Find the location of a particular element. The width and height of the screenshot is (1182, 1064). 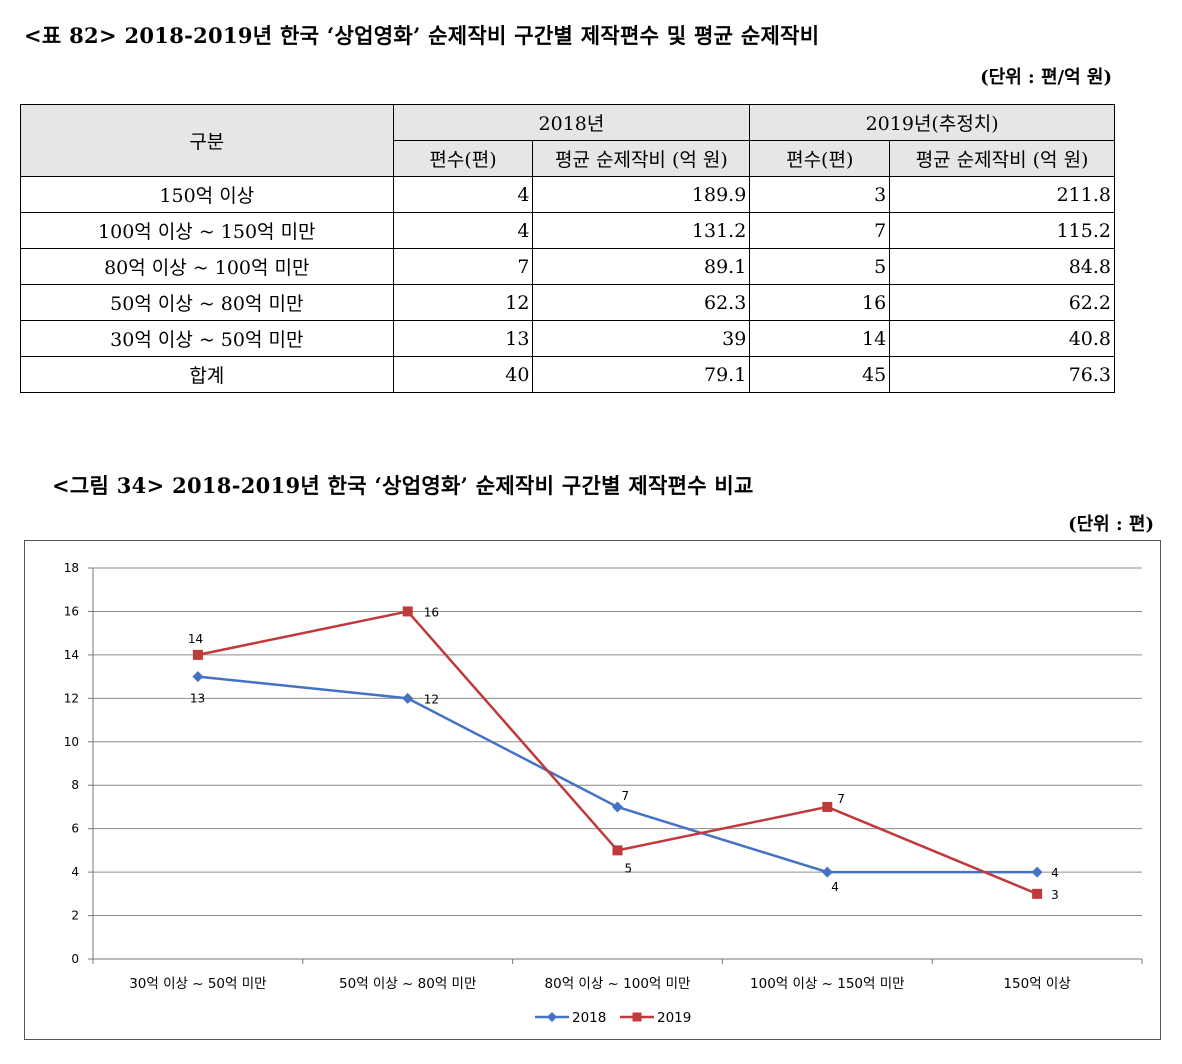

count-2019: 45 is located at coordinates (820, 374).